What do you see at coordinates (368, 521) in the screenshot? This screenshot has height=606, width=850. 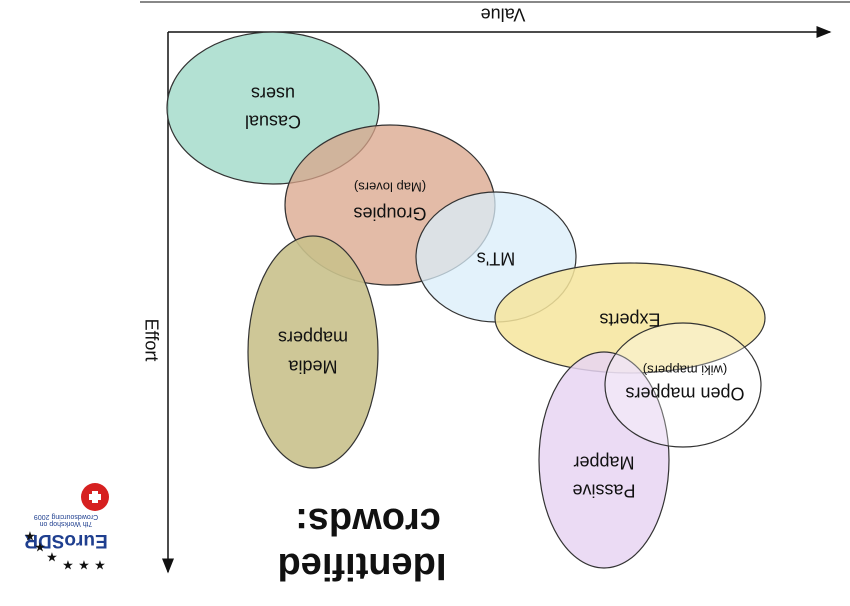 I see `slide-title: crowds:` at bounding box center [368, 521].